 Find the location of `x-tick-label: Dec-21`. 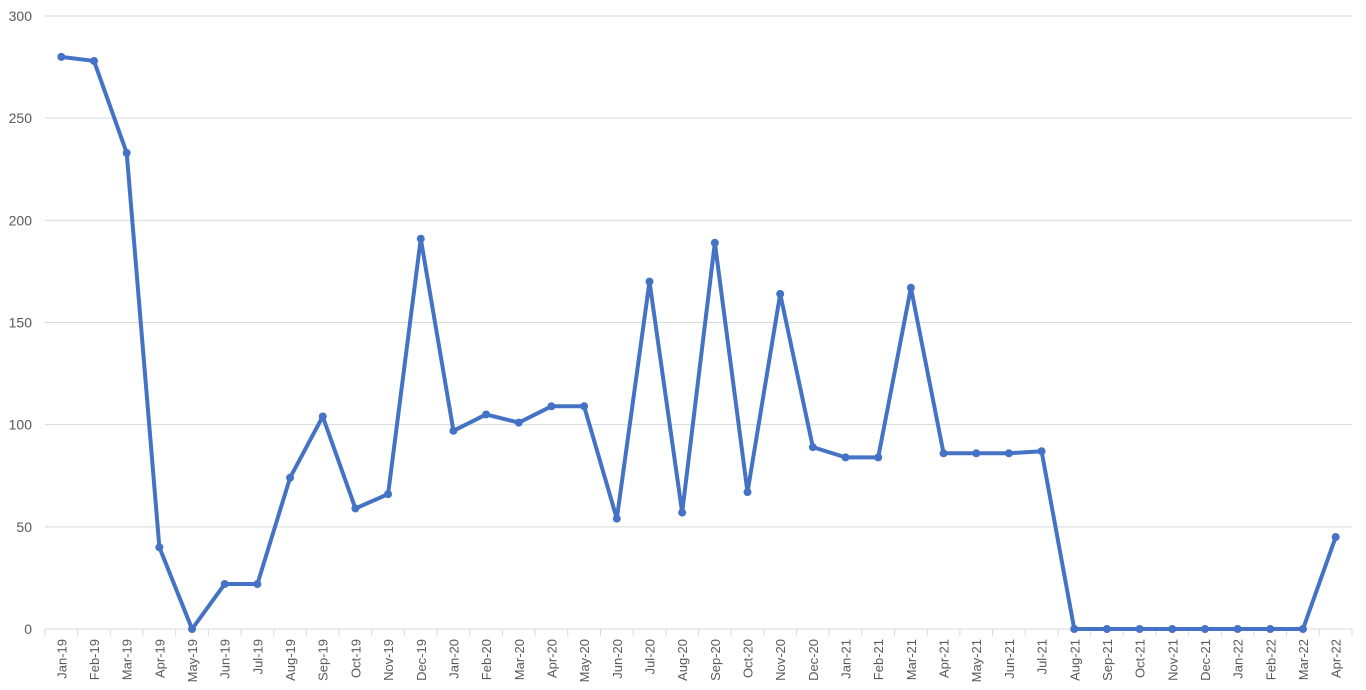

x-tick-label: Dec-21 is located at coordinates (1205, 660).